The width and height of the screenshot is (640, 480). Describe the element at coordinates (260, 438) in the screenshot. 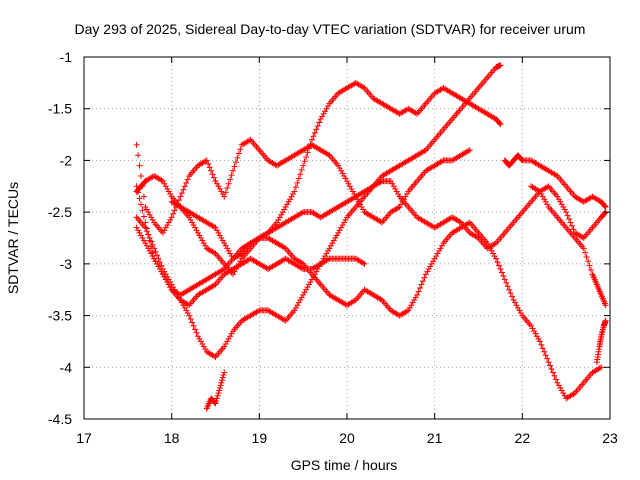

I see `x-tick-label: 19` at that location.